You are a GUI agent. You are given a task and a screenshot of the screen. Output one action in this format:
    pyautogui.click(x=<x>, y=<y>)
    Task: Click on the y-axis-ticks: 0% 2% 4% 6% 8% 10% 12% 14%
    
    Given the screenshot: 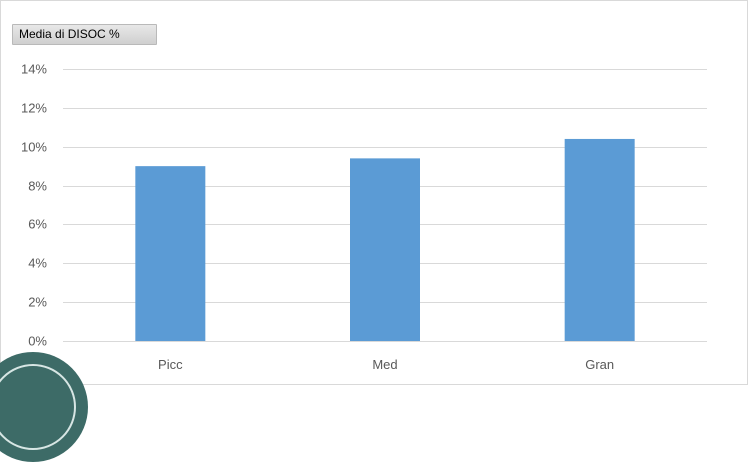 What is the action you would take?
    pyautogui.click(x=34, y=205)
    